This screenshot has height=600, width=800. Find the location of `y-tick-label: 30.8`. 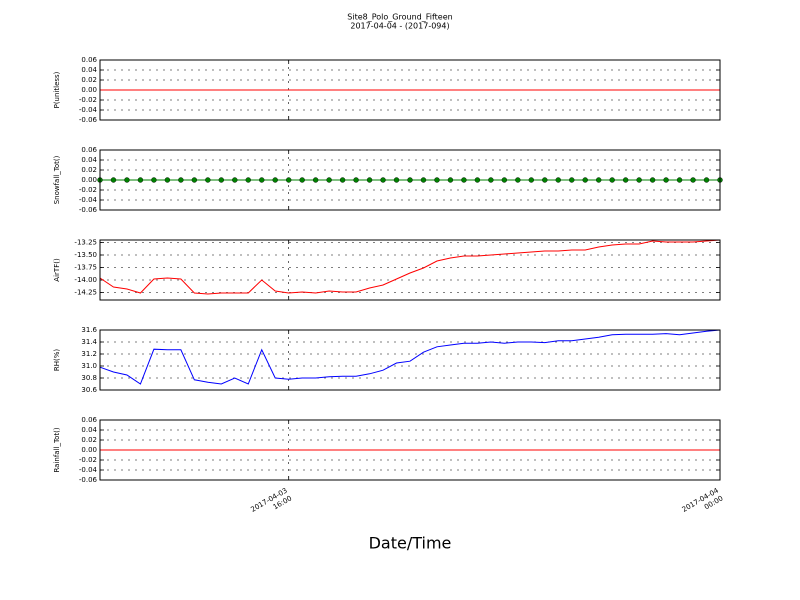

y-tick-label: 30.8 is located at coordinates (89, 378).